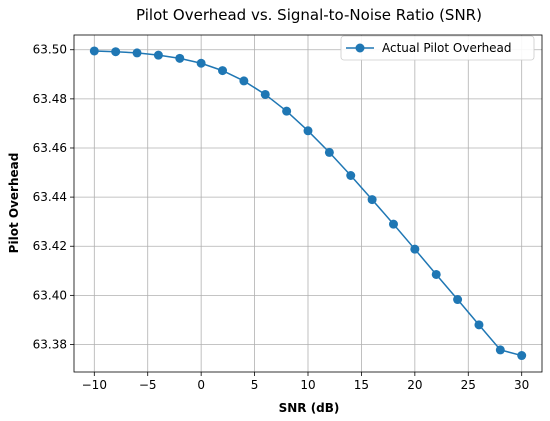 The width and height of the screenshot is (550, 421). Describe the element at coordinates (94, 385) in the screenshot. I see `x-tick-label: −10` at that location.